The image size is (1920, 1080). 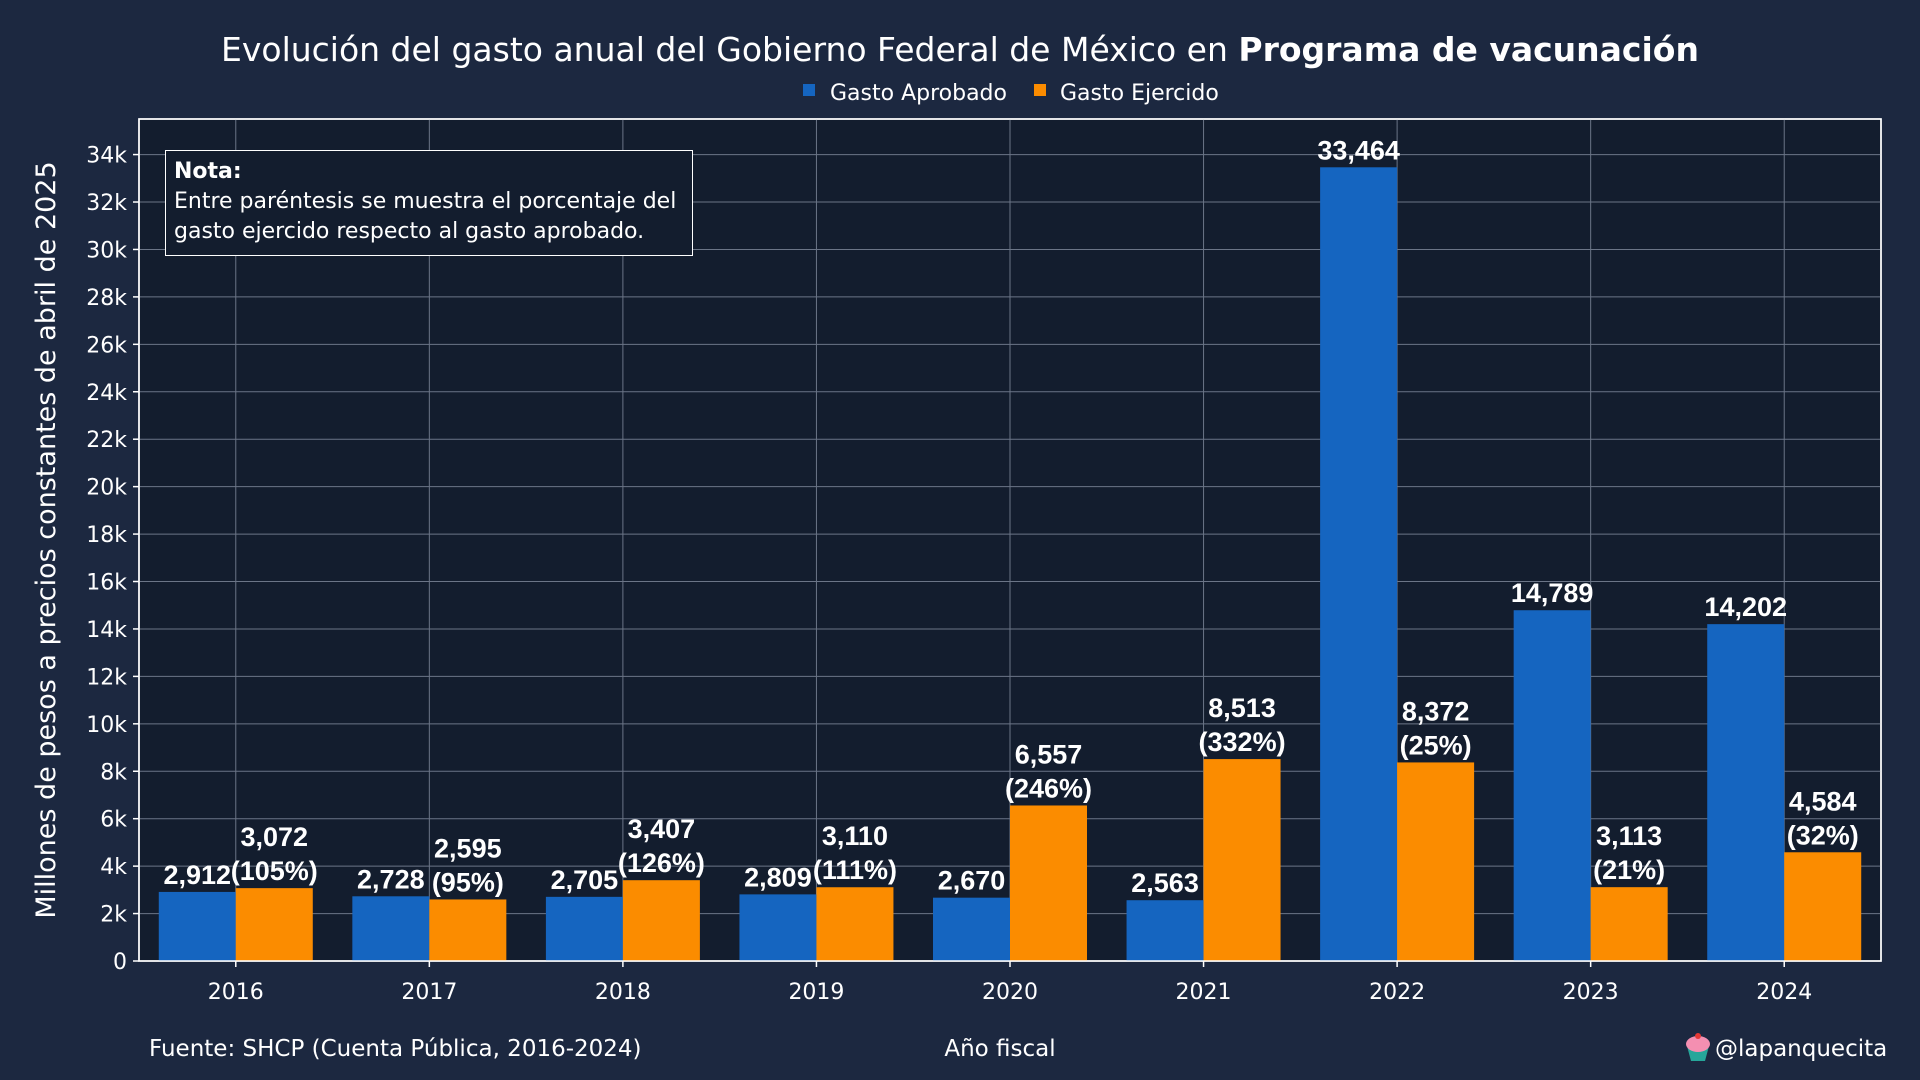 What do you see at coordinates (1436, 711) in the screenshot?
I see `bar-value-label: 8,372` at bounding box center [1436, 711].